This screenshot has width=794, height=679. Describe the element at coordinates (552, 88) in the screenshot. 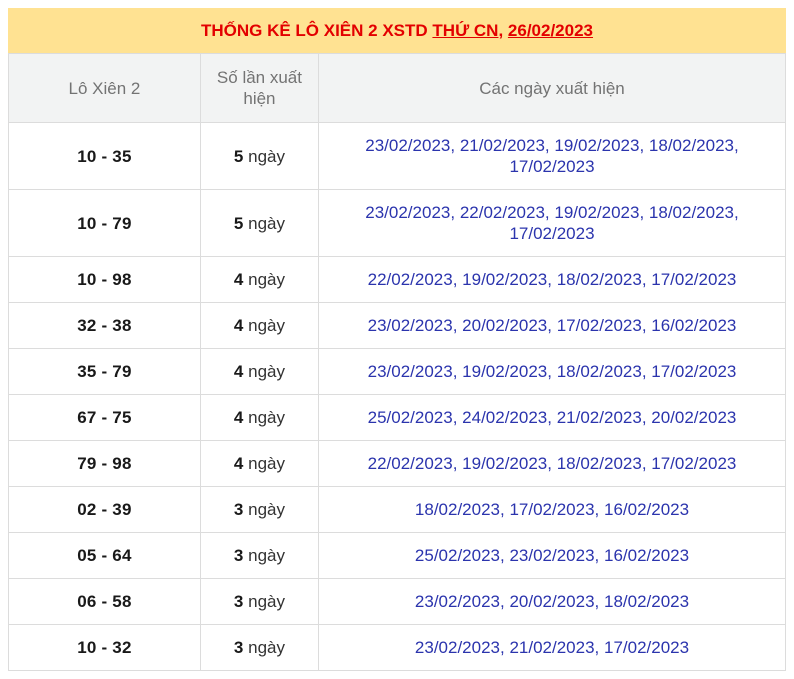

I see `col-header-dates: Các ngày xuất hiện` at that location.